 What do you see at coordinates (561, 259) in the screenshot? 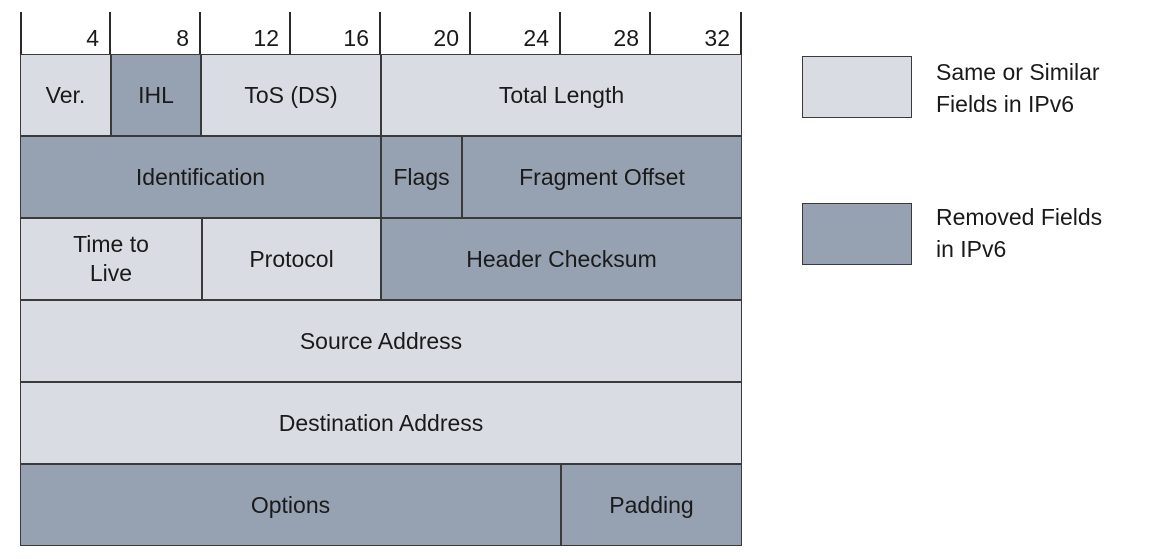
I see `field-header-checksum: Header Checksum` at bounding box center [561, 259].